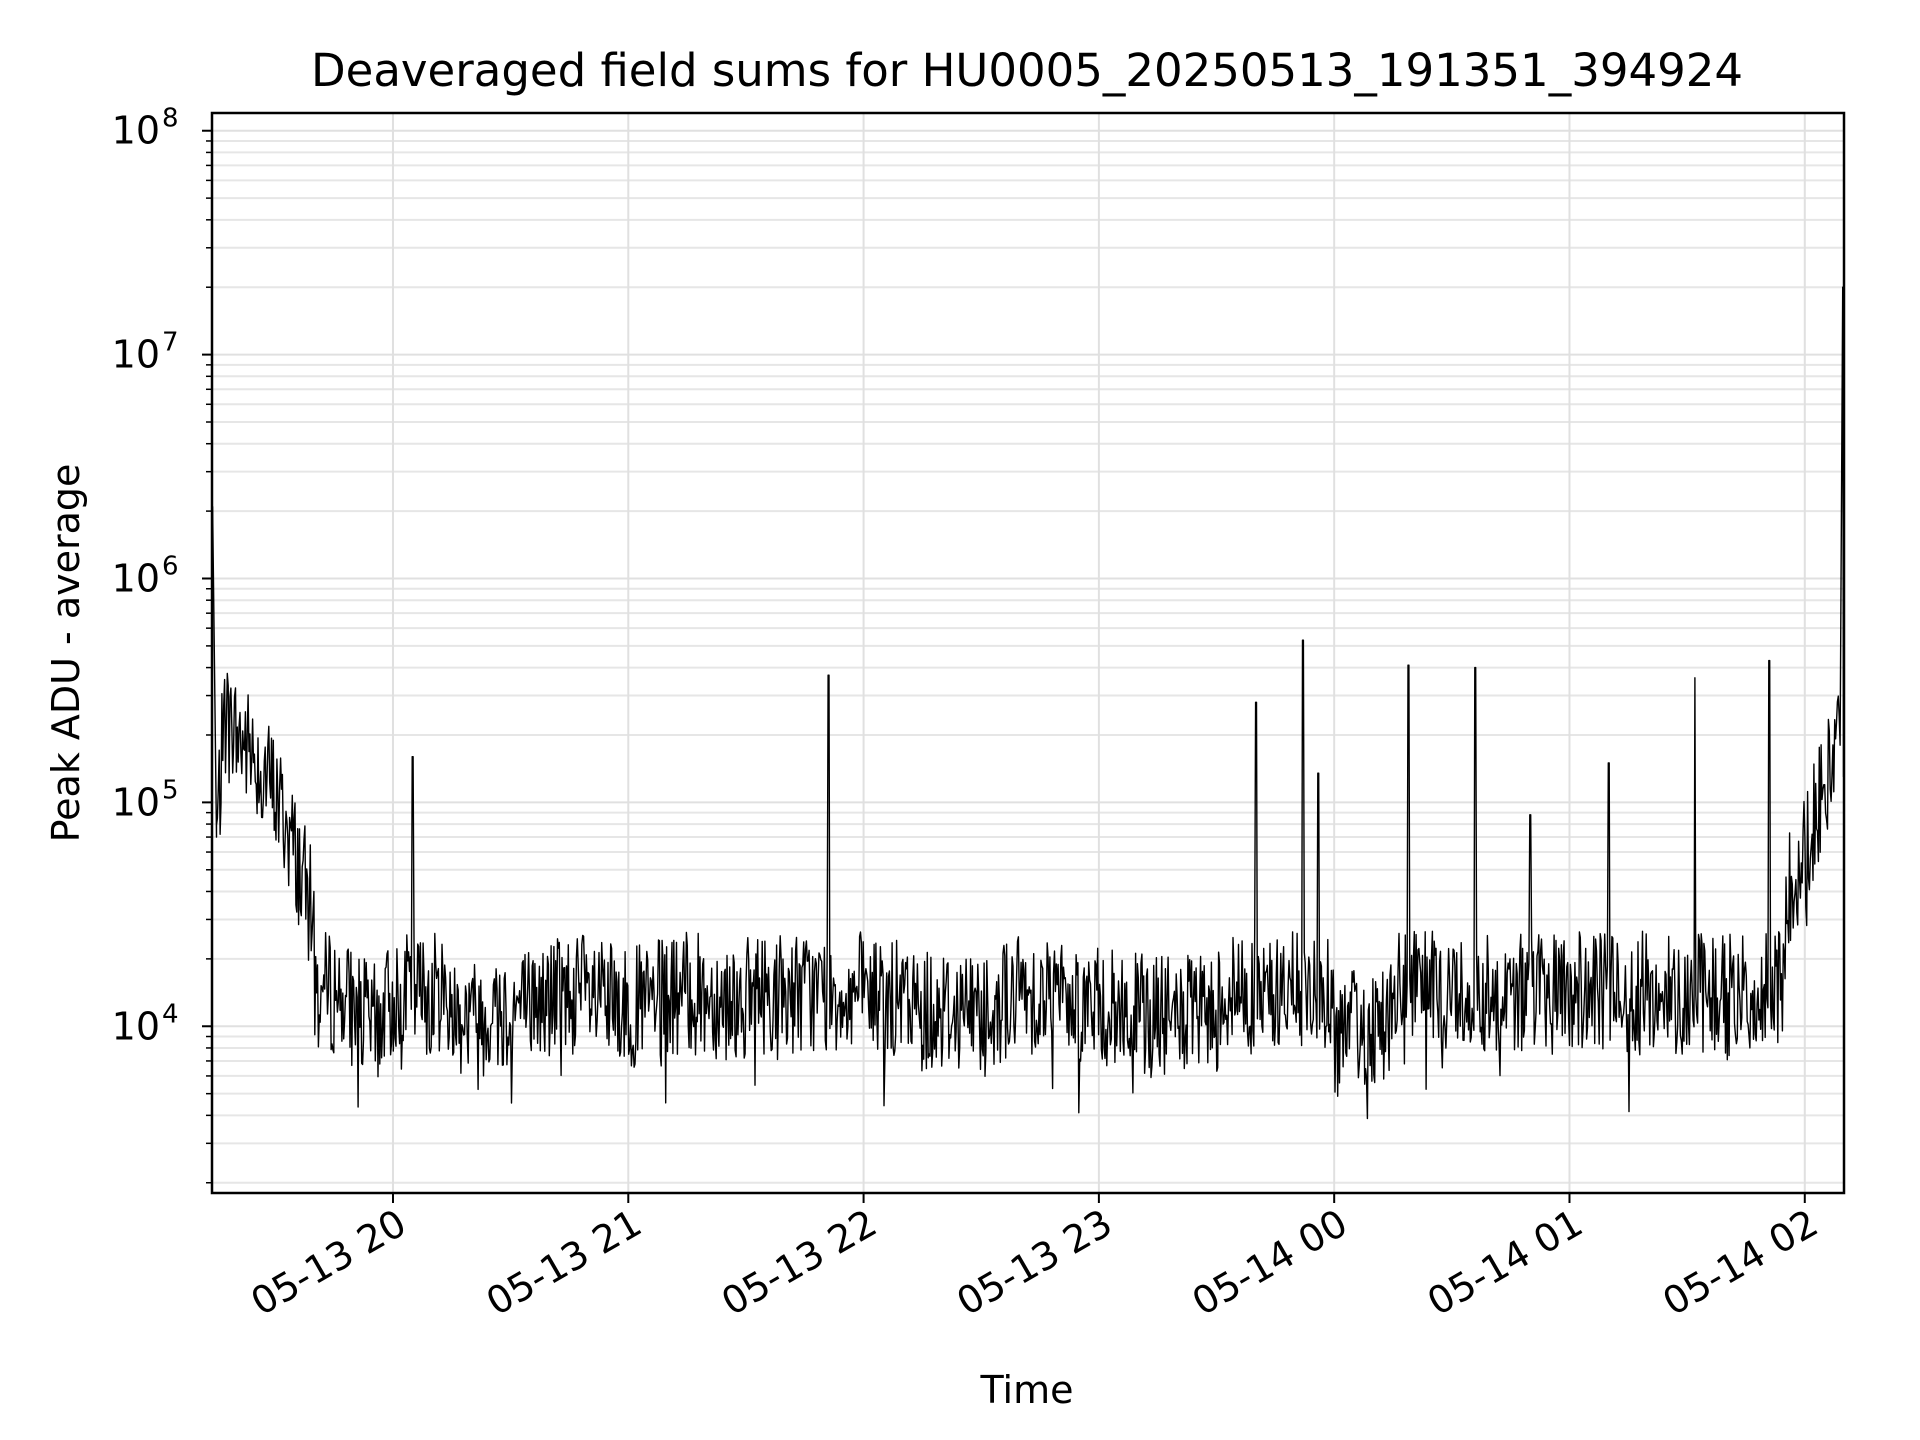 This screenshot has width=1920, height=1440. I want to click on x-tick-label: 05-13 20, so click(329, 1263).